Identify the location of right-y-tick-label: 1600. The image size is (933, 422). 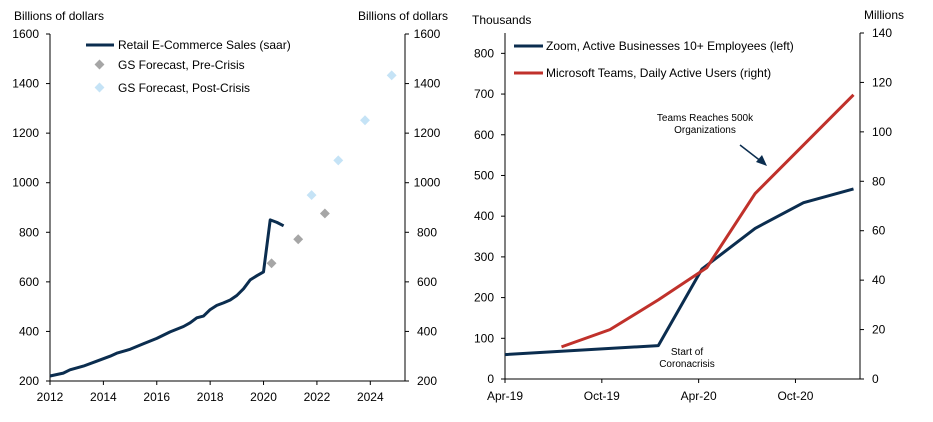
(427, 34).